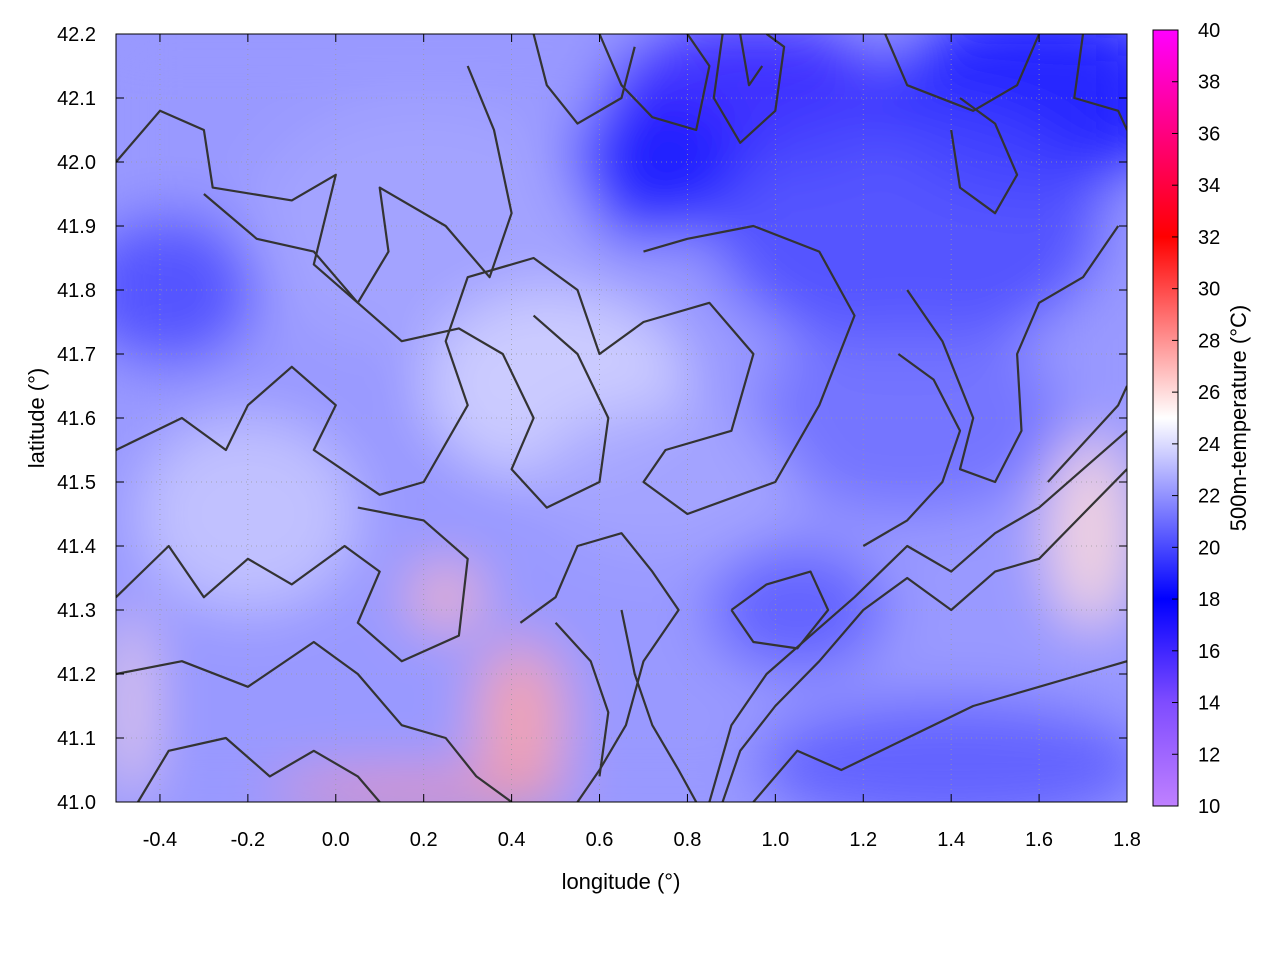  Describe the element at coordinates (1209, 83) in the screenshot. I see `colorbar-tick-label: 38` at that location.